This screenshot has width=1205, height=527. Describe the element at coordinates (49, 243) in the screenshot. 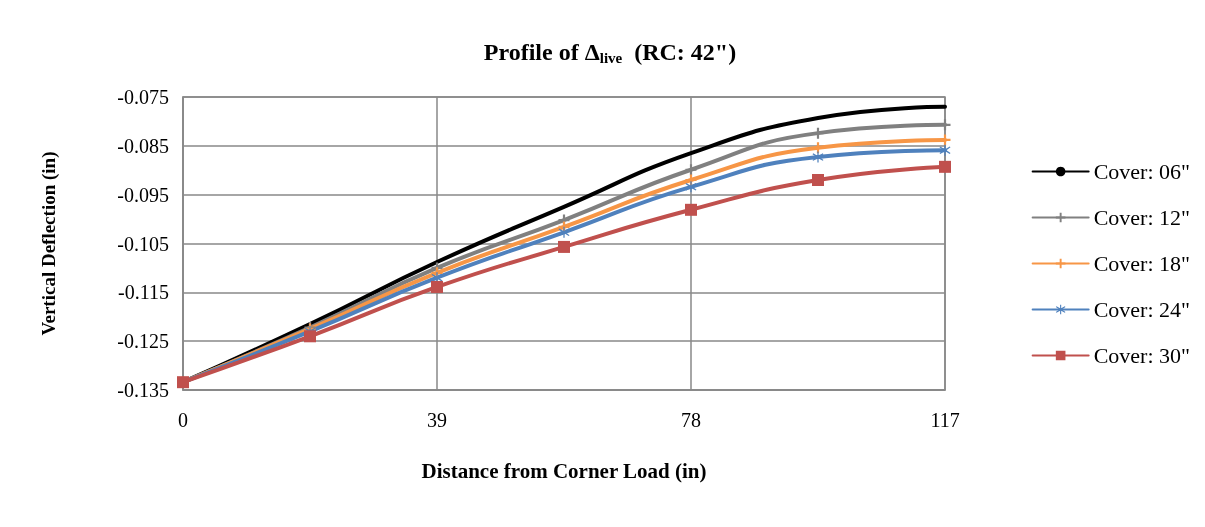

I see `y-axis-title: Vertical Deflection (in)` at that location.